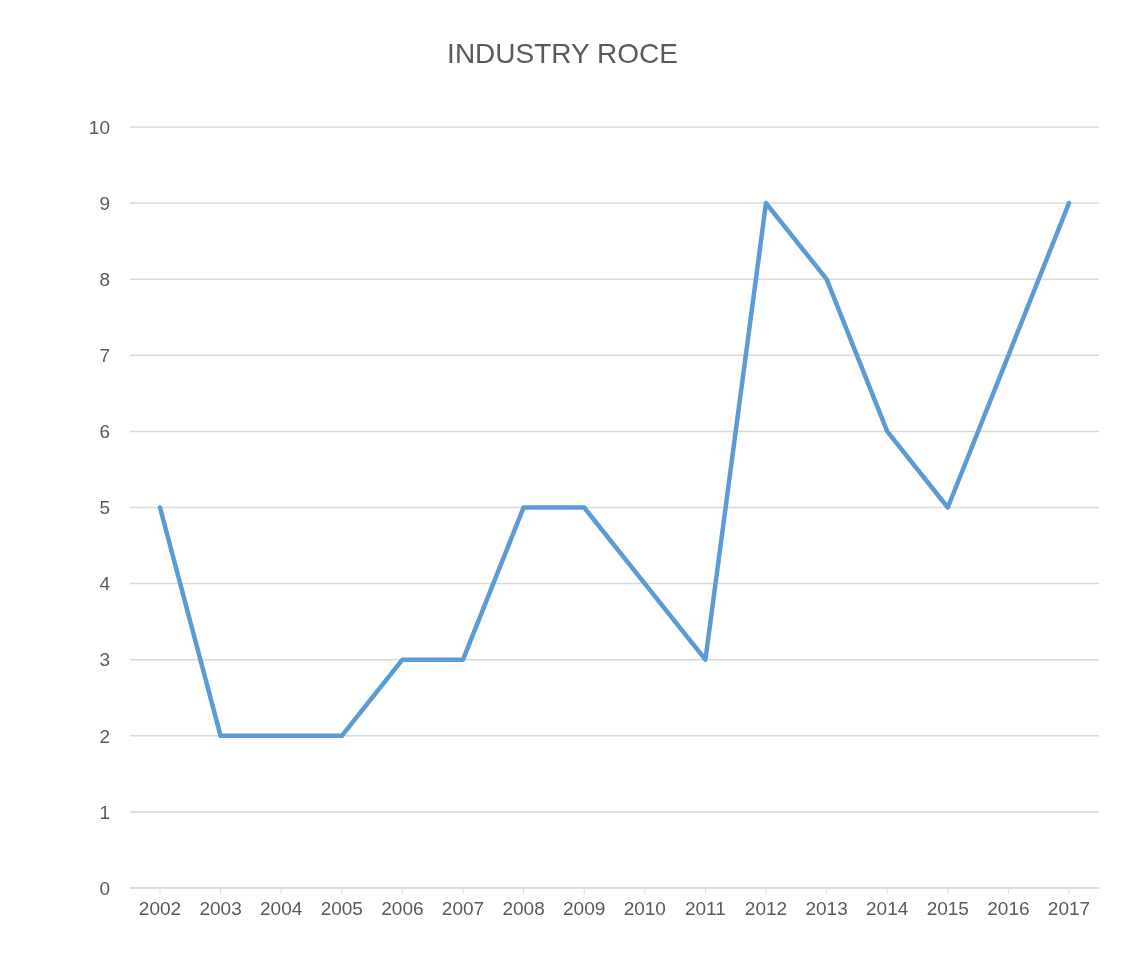  What do you see at coordinates (341, 909) in the screenshot?
I see `x-tick-label: 2005` at bounding box center [341, 909].